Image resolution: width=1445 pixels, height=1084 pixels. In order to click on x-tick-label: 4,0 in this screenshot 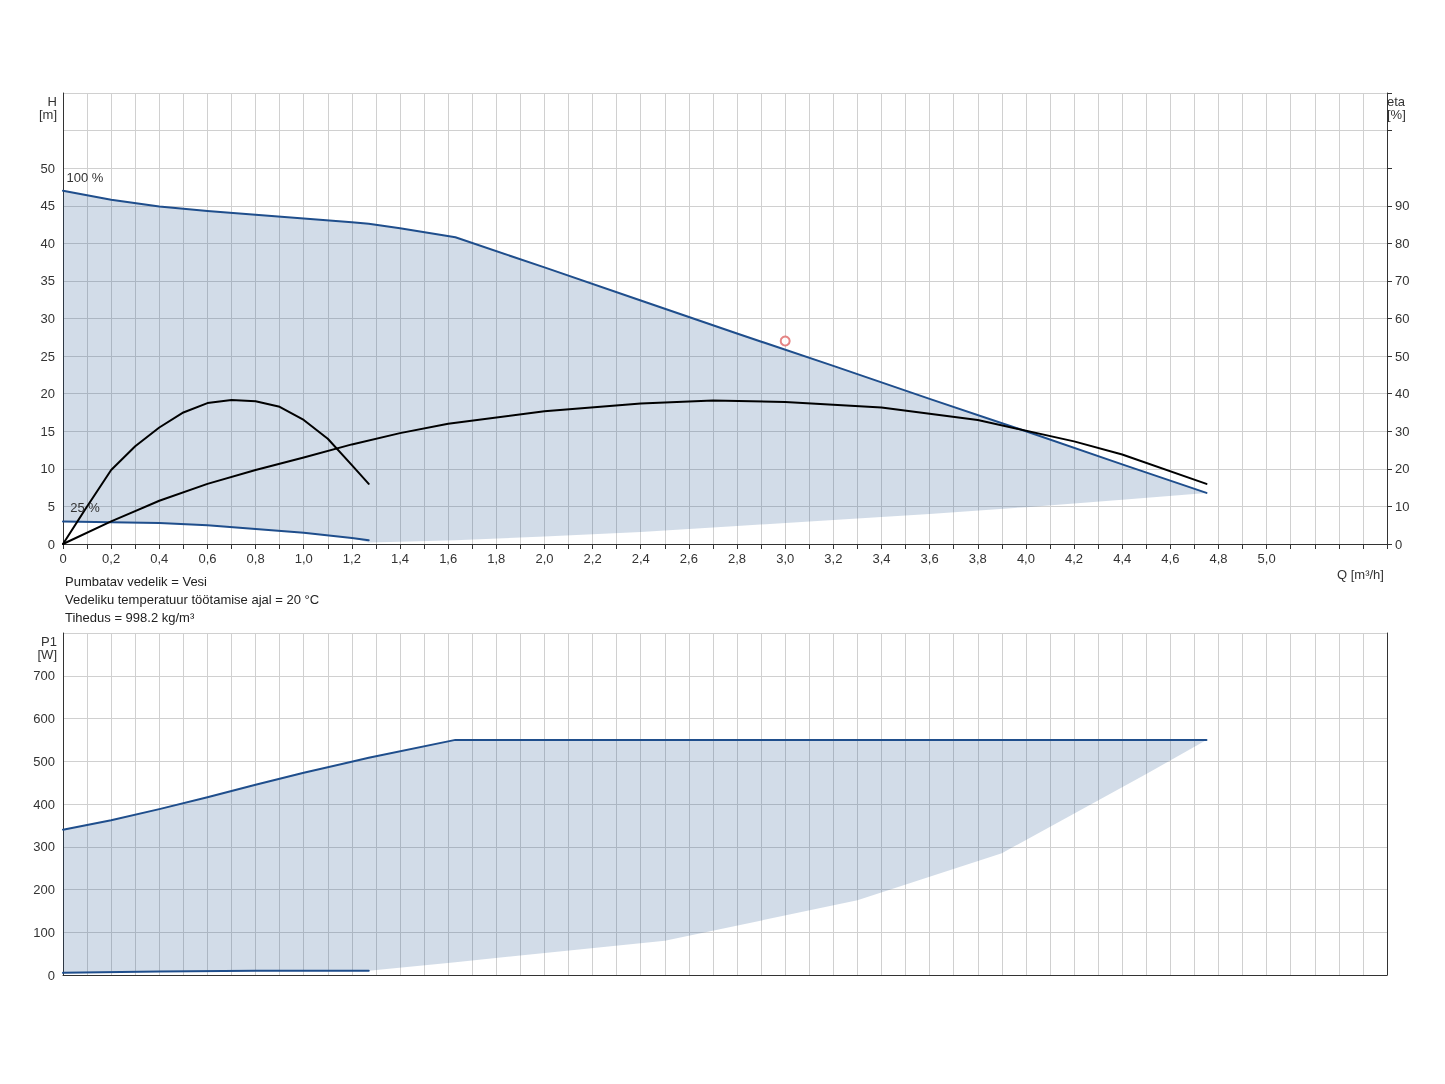, I will do `click(1025, 558)`.